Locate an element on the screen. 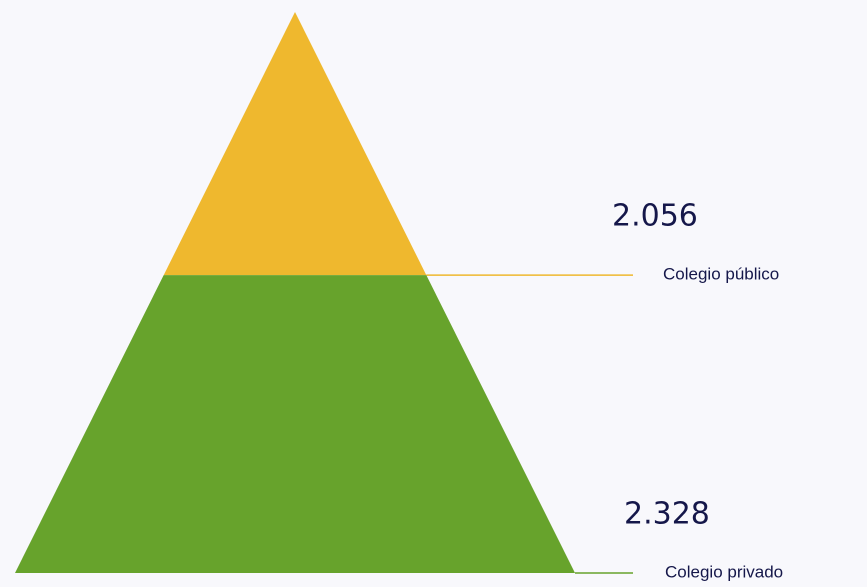 Image resolution: width=867 pixels, height=587 pixels. pyramid-segment is located at coordinates (295, 144).